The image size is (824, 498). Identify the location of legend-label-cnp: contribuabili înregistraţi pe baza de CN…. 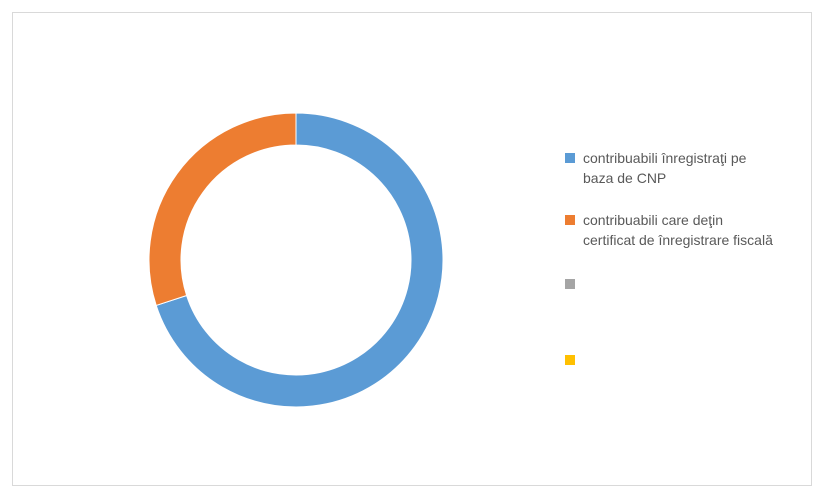
(665, 168).